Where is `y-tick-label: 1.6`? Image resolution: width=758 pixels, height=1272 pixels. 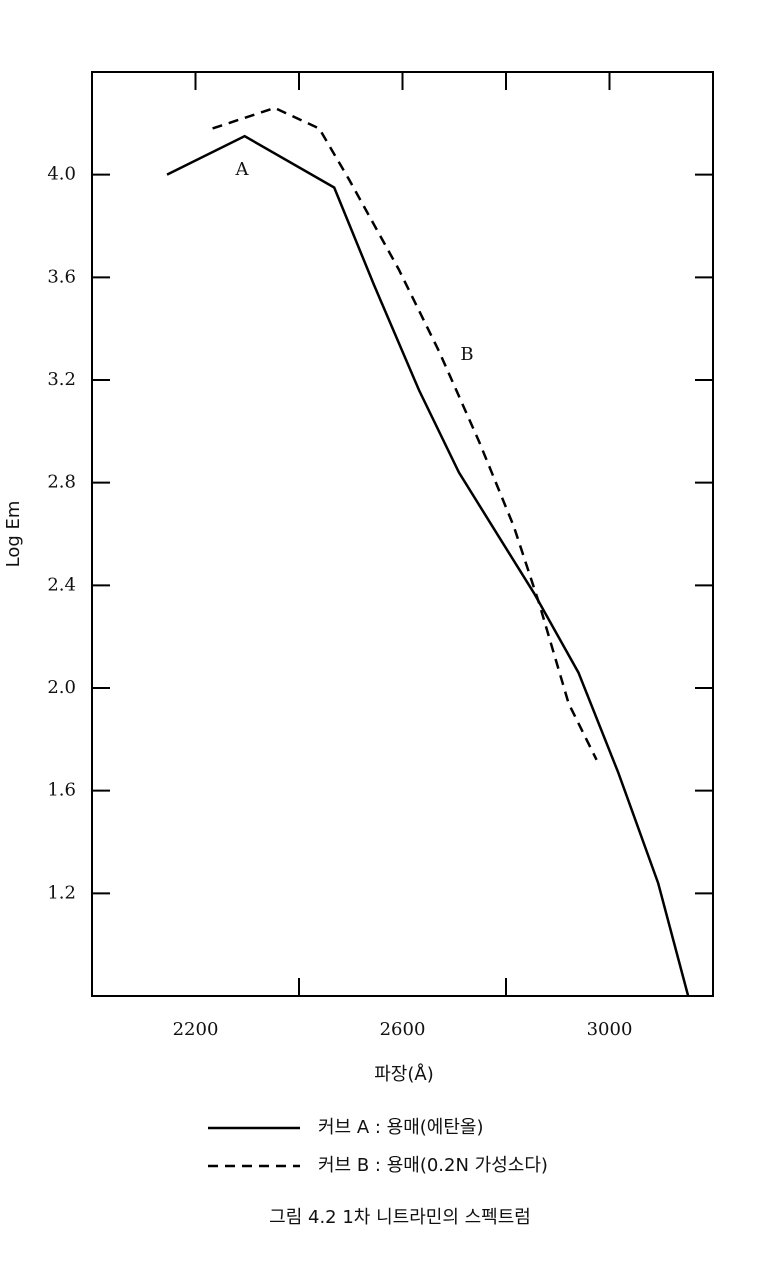
y-tick-label: 1.6 is located at coordinates (61, 790).